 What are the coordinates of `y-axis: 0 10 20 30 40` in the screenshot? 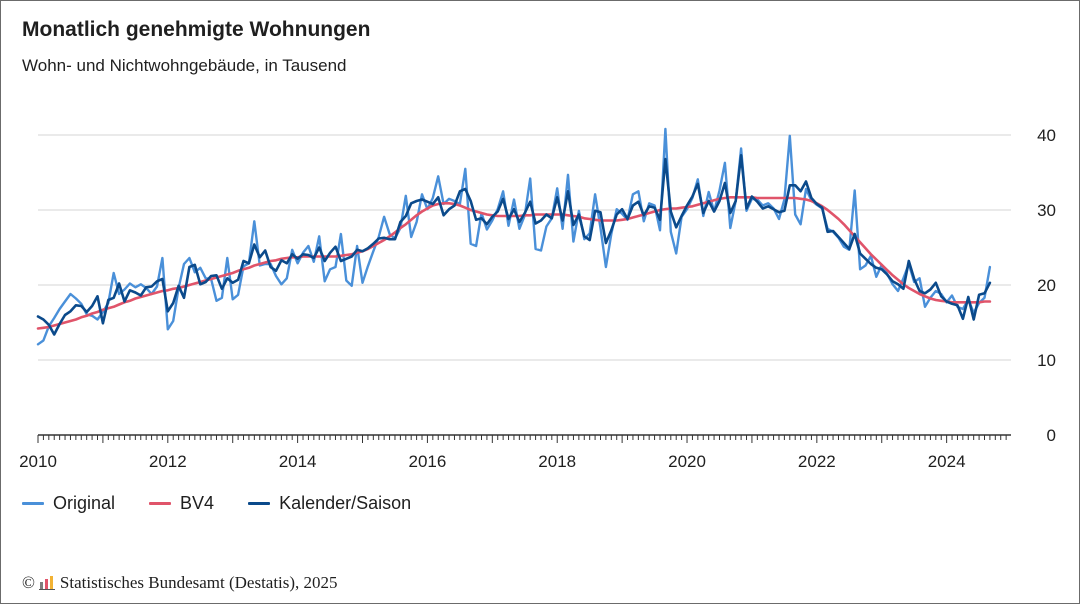 It's located at (1046, 285).